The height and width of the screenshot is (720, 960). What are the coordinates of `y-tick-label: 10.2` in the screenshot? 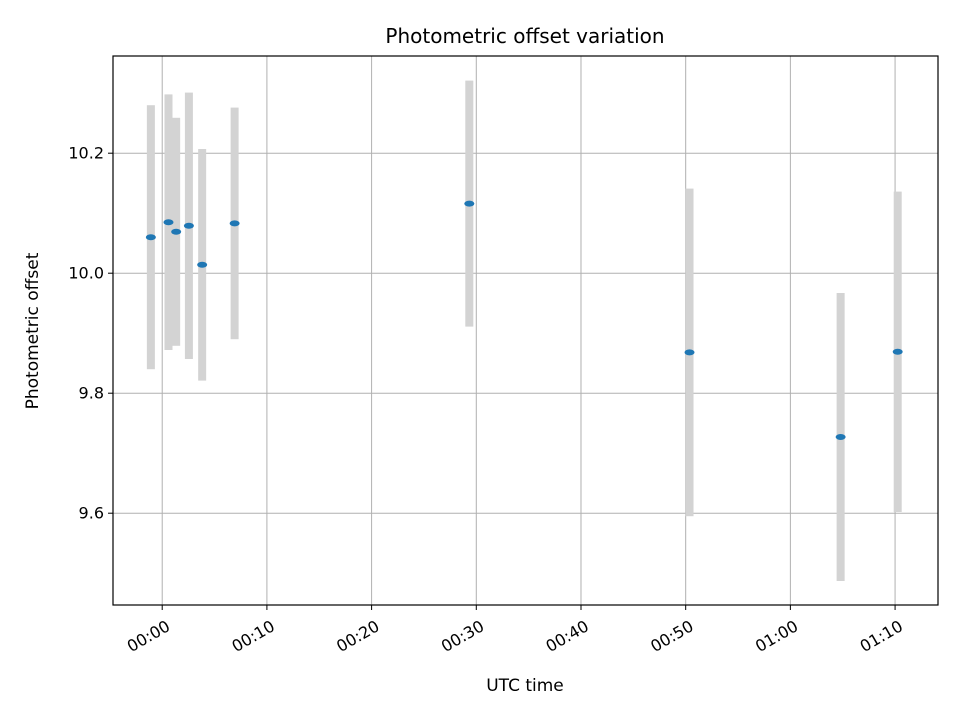 It's located at (86, 153).